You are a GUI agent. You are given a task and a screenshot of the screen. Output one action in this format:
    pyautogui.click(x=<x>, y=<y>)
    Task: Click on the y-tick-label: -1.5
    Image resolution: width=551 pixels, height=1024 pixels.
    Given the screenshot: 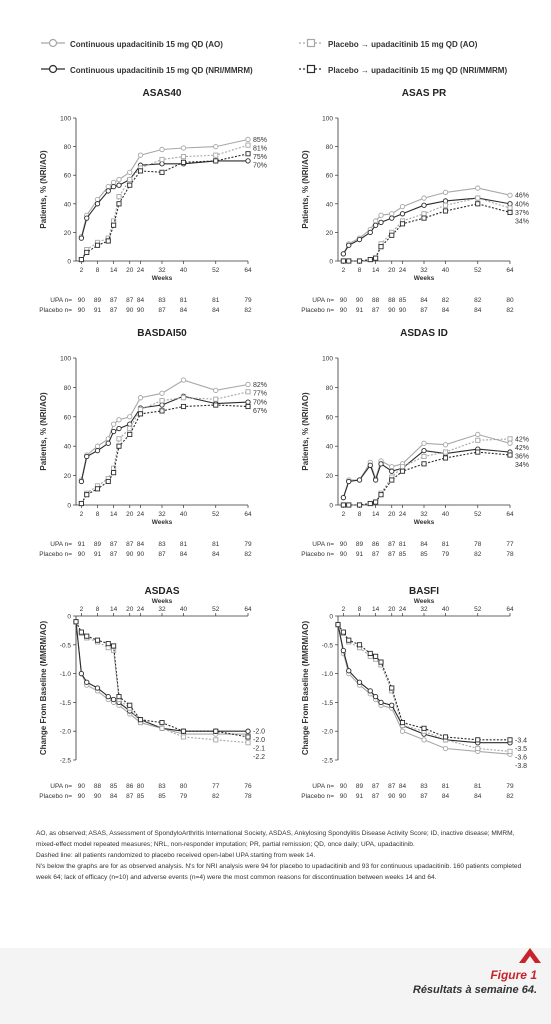 What is the action you would take?
    pyautogui.click(x=66, y=703)
    